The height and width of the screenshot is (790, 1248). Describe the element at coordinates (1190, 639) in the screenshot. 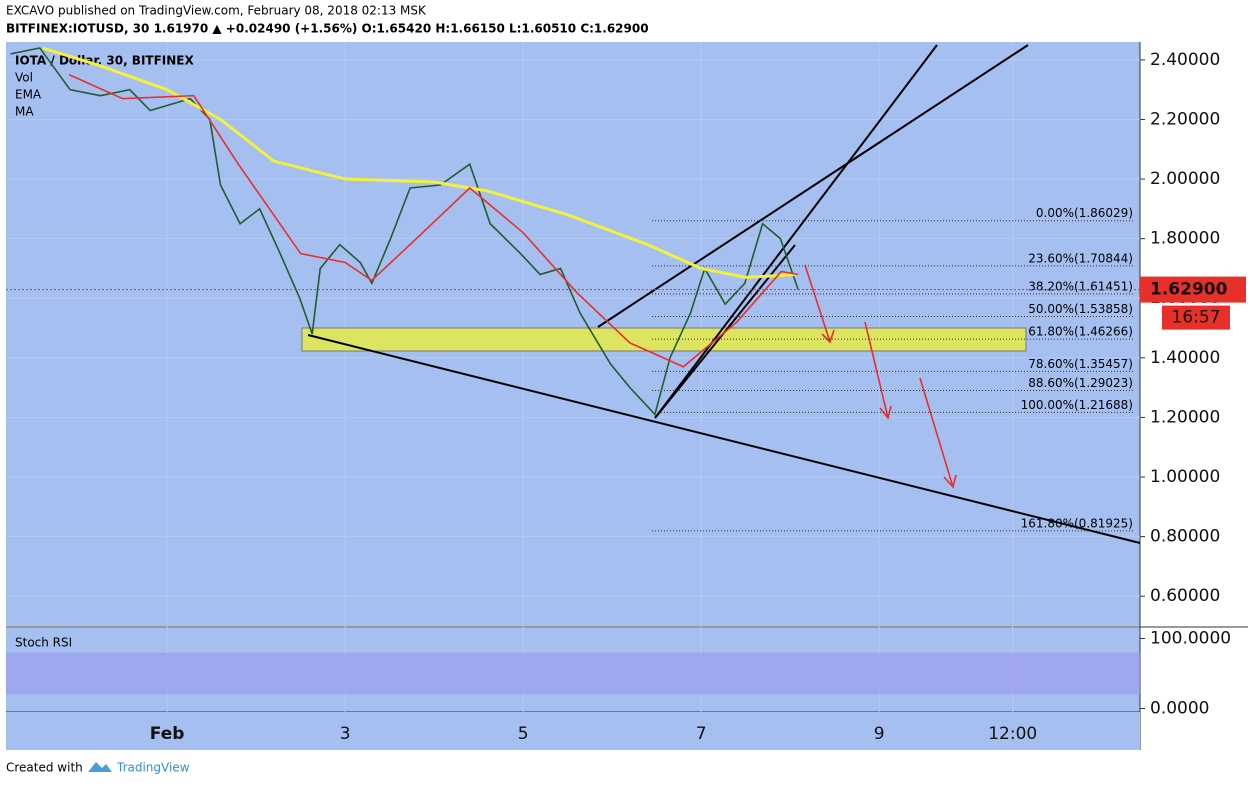

I see `rsi-tick-label: 100.0000` at that location.